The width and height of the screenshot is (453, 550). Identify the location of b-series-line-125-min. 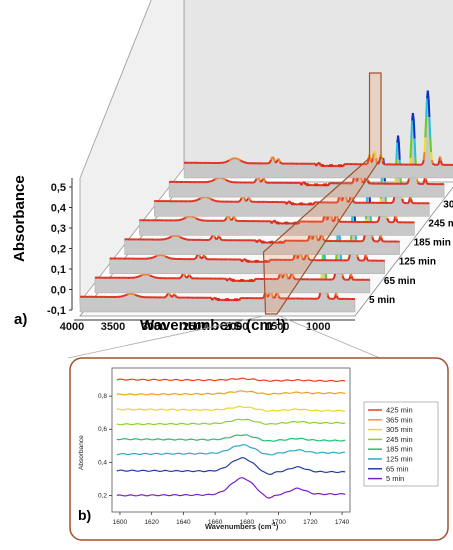
(231, 450).